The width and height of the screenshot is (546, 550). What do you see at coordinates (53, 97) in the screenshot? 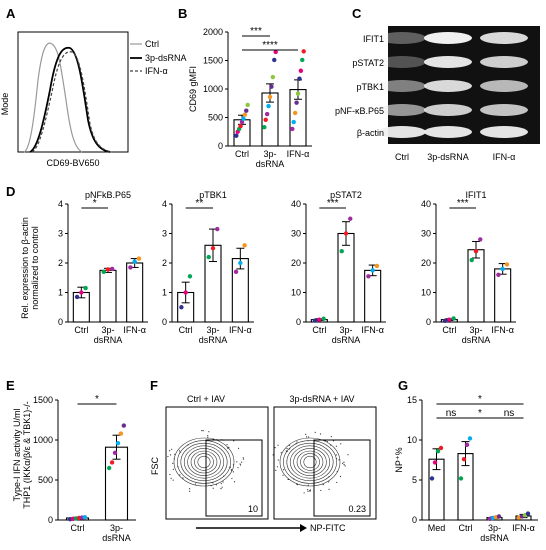
I see `histogram-ctrl-line` at bounding box center [53, 97].